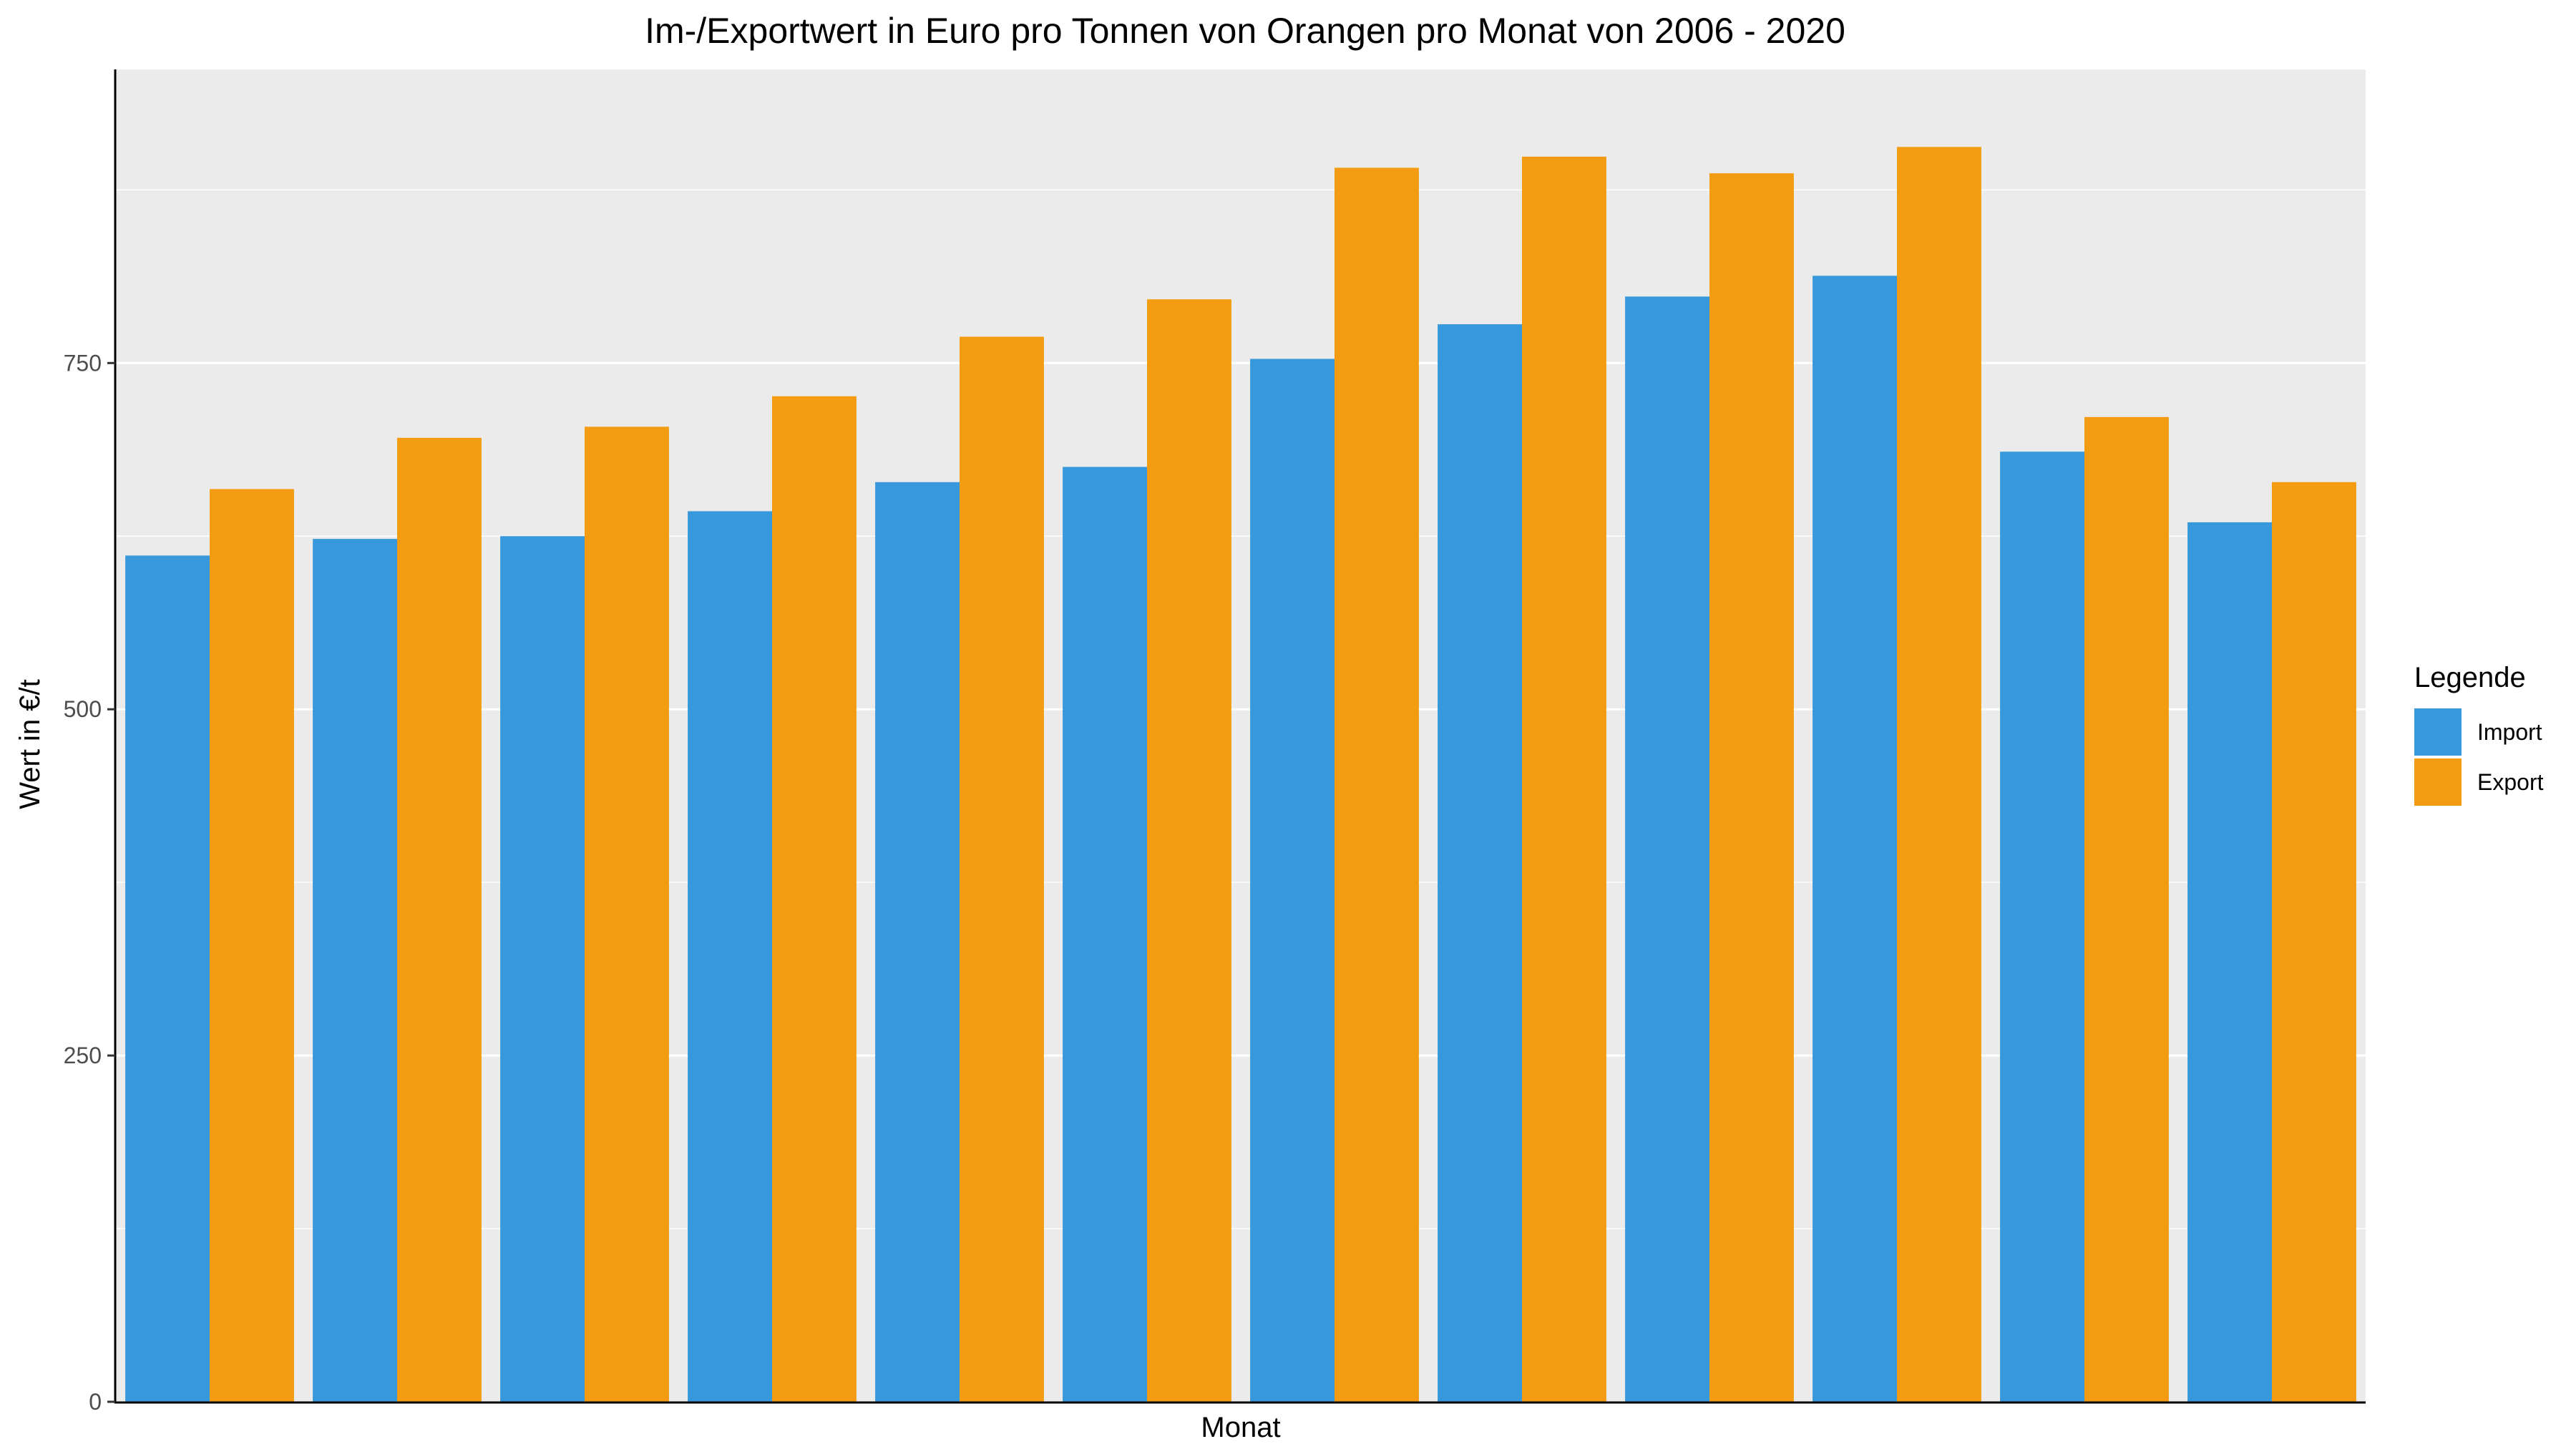  Describe the element at coordinates (2510, 782) in the screenshot. I see `legend-label-export: Export` at that location.